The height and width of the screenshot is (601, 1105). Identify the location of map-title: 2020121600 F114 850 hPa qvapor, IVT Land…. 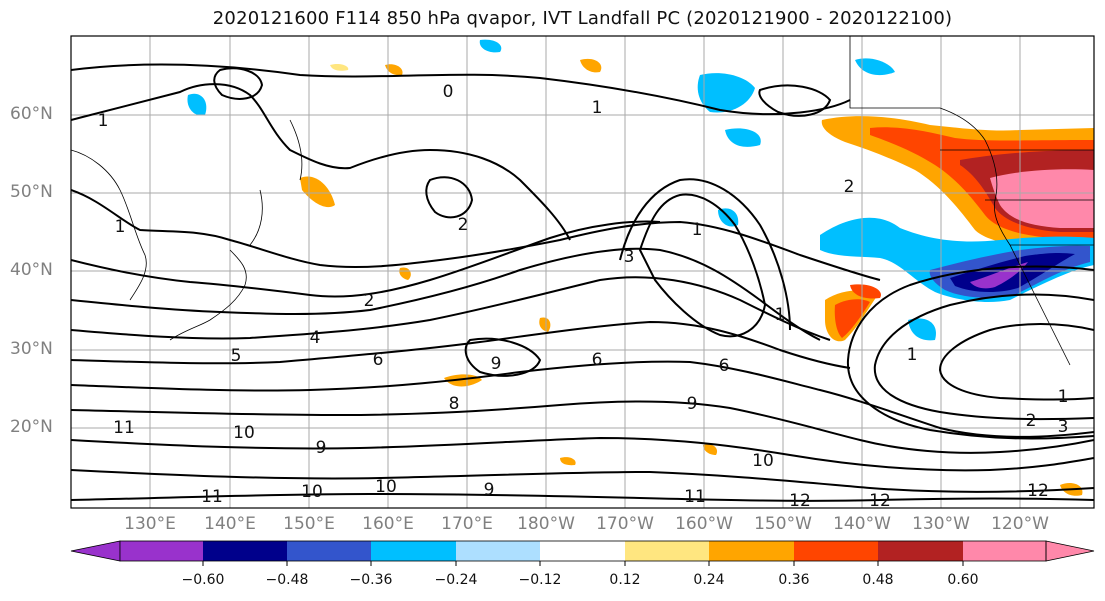
(582, 18).